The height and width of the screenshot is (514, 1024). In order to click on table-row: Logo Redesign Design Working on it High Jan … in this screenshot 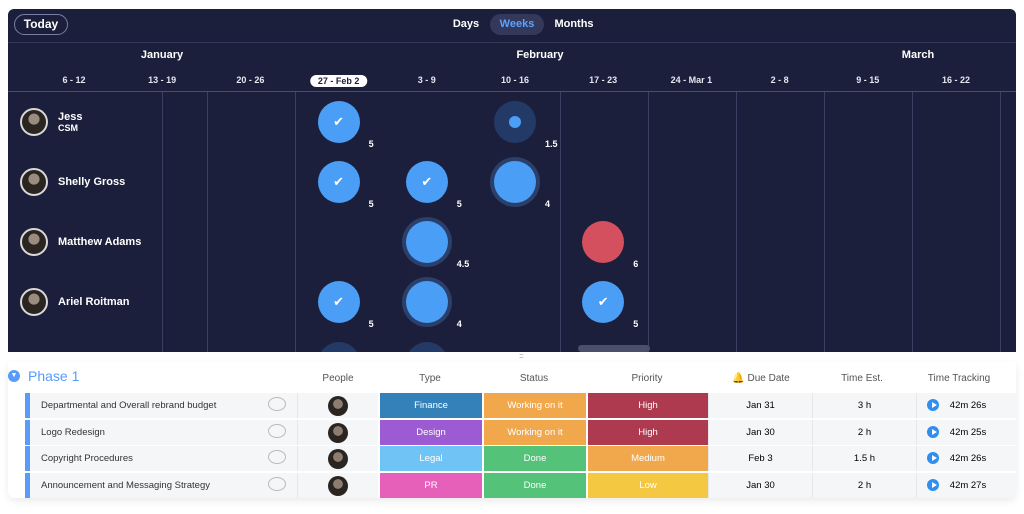, I will do `click(520, 432)`.